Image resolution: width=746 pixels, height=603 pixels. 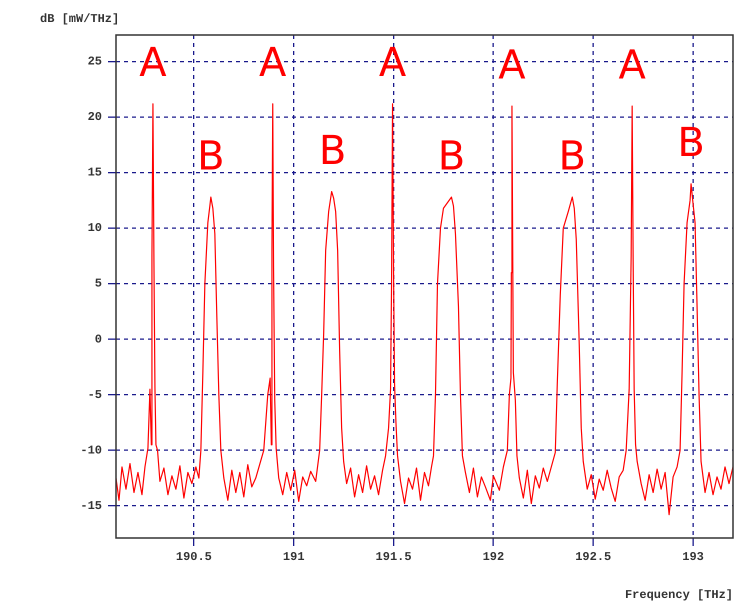 What do you see at coordinates (194, 557) in the screenshot?
I see `x-tick-label: 190.5` at bounding box center [194, 557].